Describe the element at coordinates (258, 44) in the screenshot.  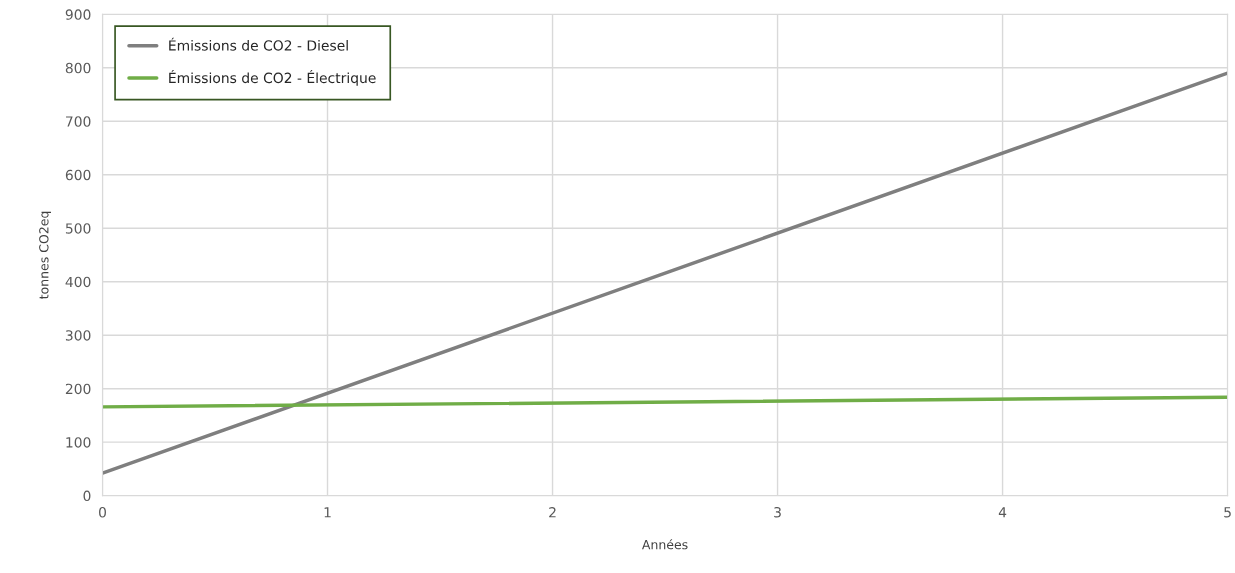
I see `legend-label: Émissions de CO2 - Diesel` at that location.